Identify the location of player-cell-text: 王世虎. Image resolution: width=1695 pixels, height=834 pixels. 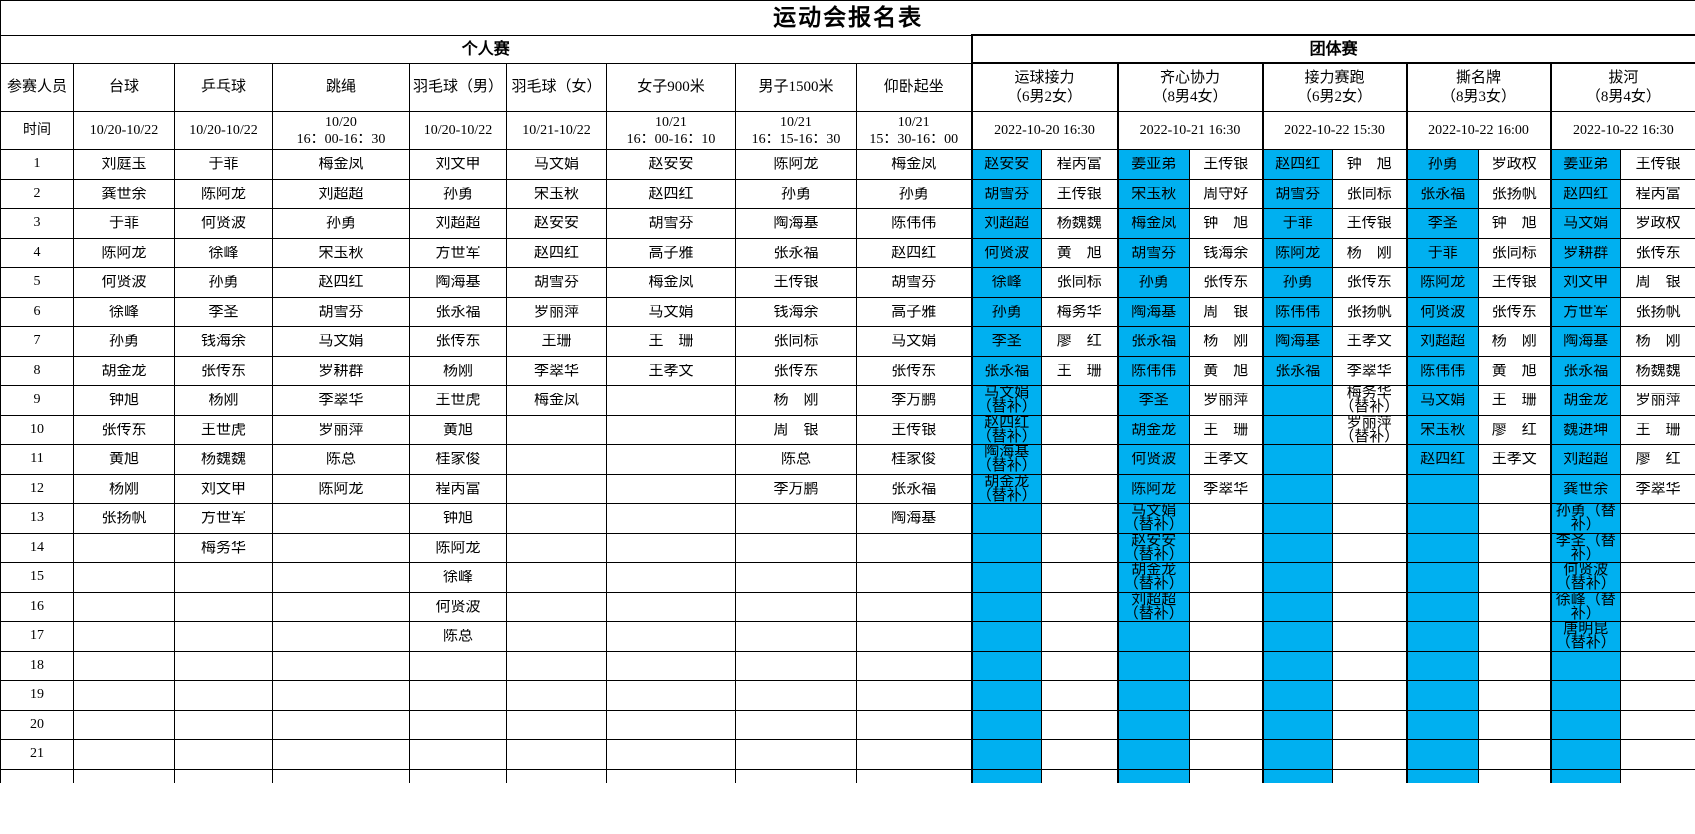
(458, 400).